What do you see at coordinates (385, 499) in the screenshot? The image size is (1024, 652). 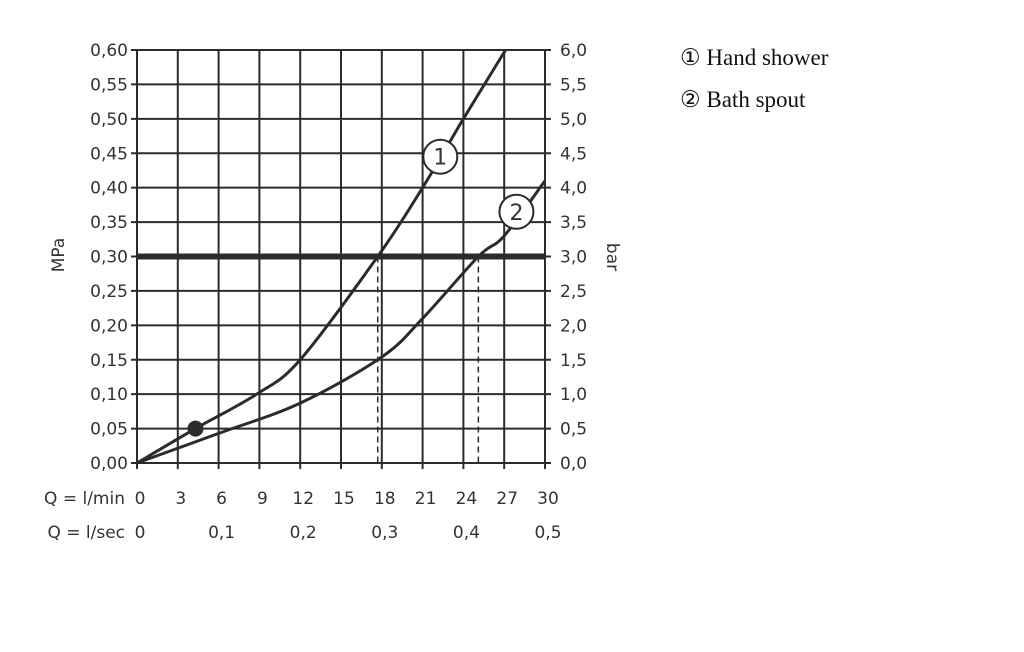 I see `x-tick-lmin: 18` at bounding box center [385, 499].